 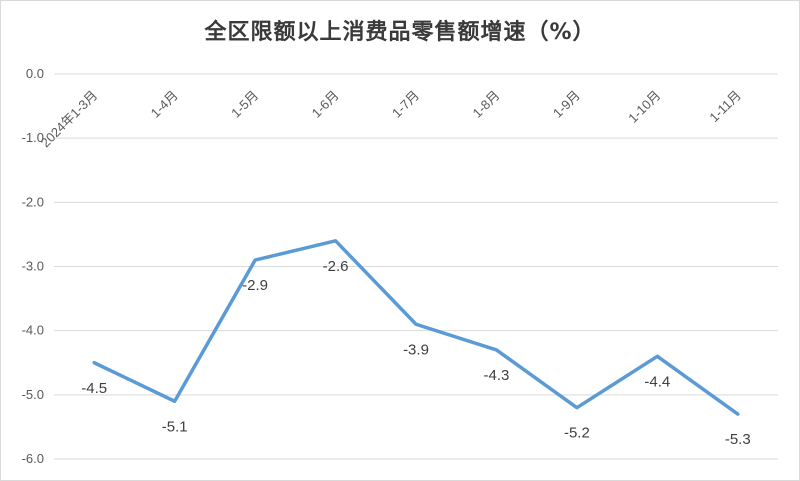 I want to click on y-tick-label: -3.0, so click(x=33, y=266).